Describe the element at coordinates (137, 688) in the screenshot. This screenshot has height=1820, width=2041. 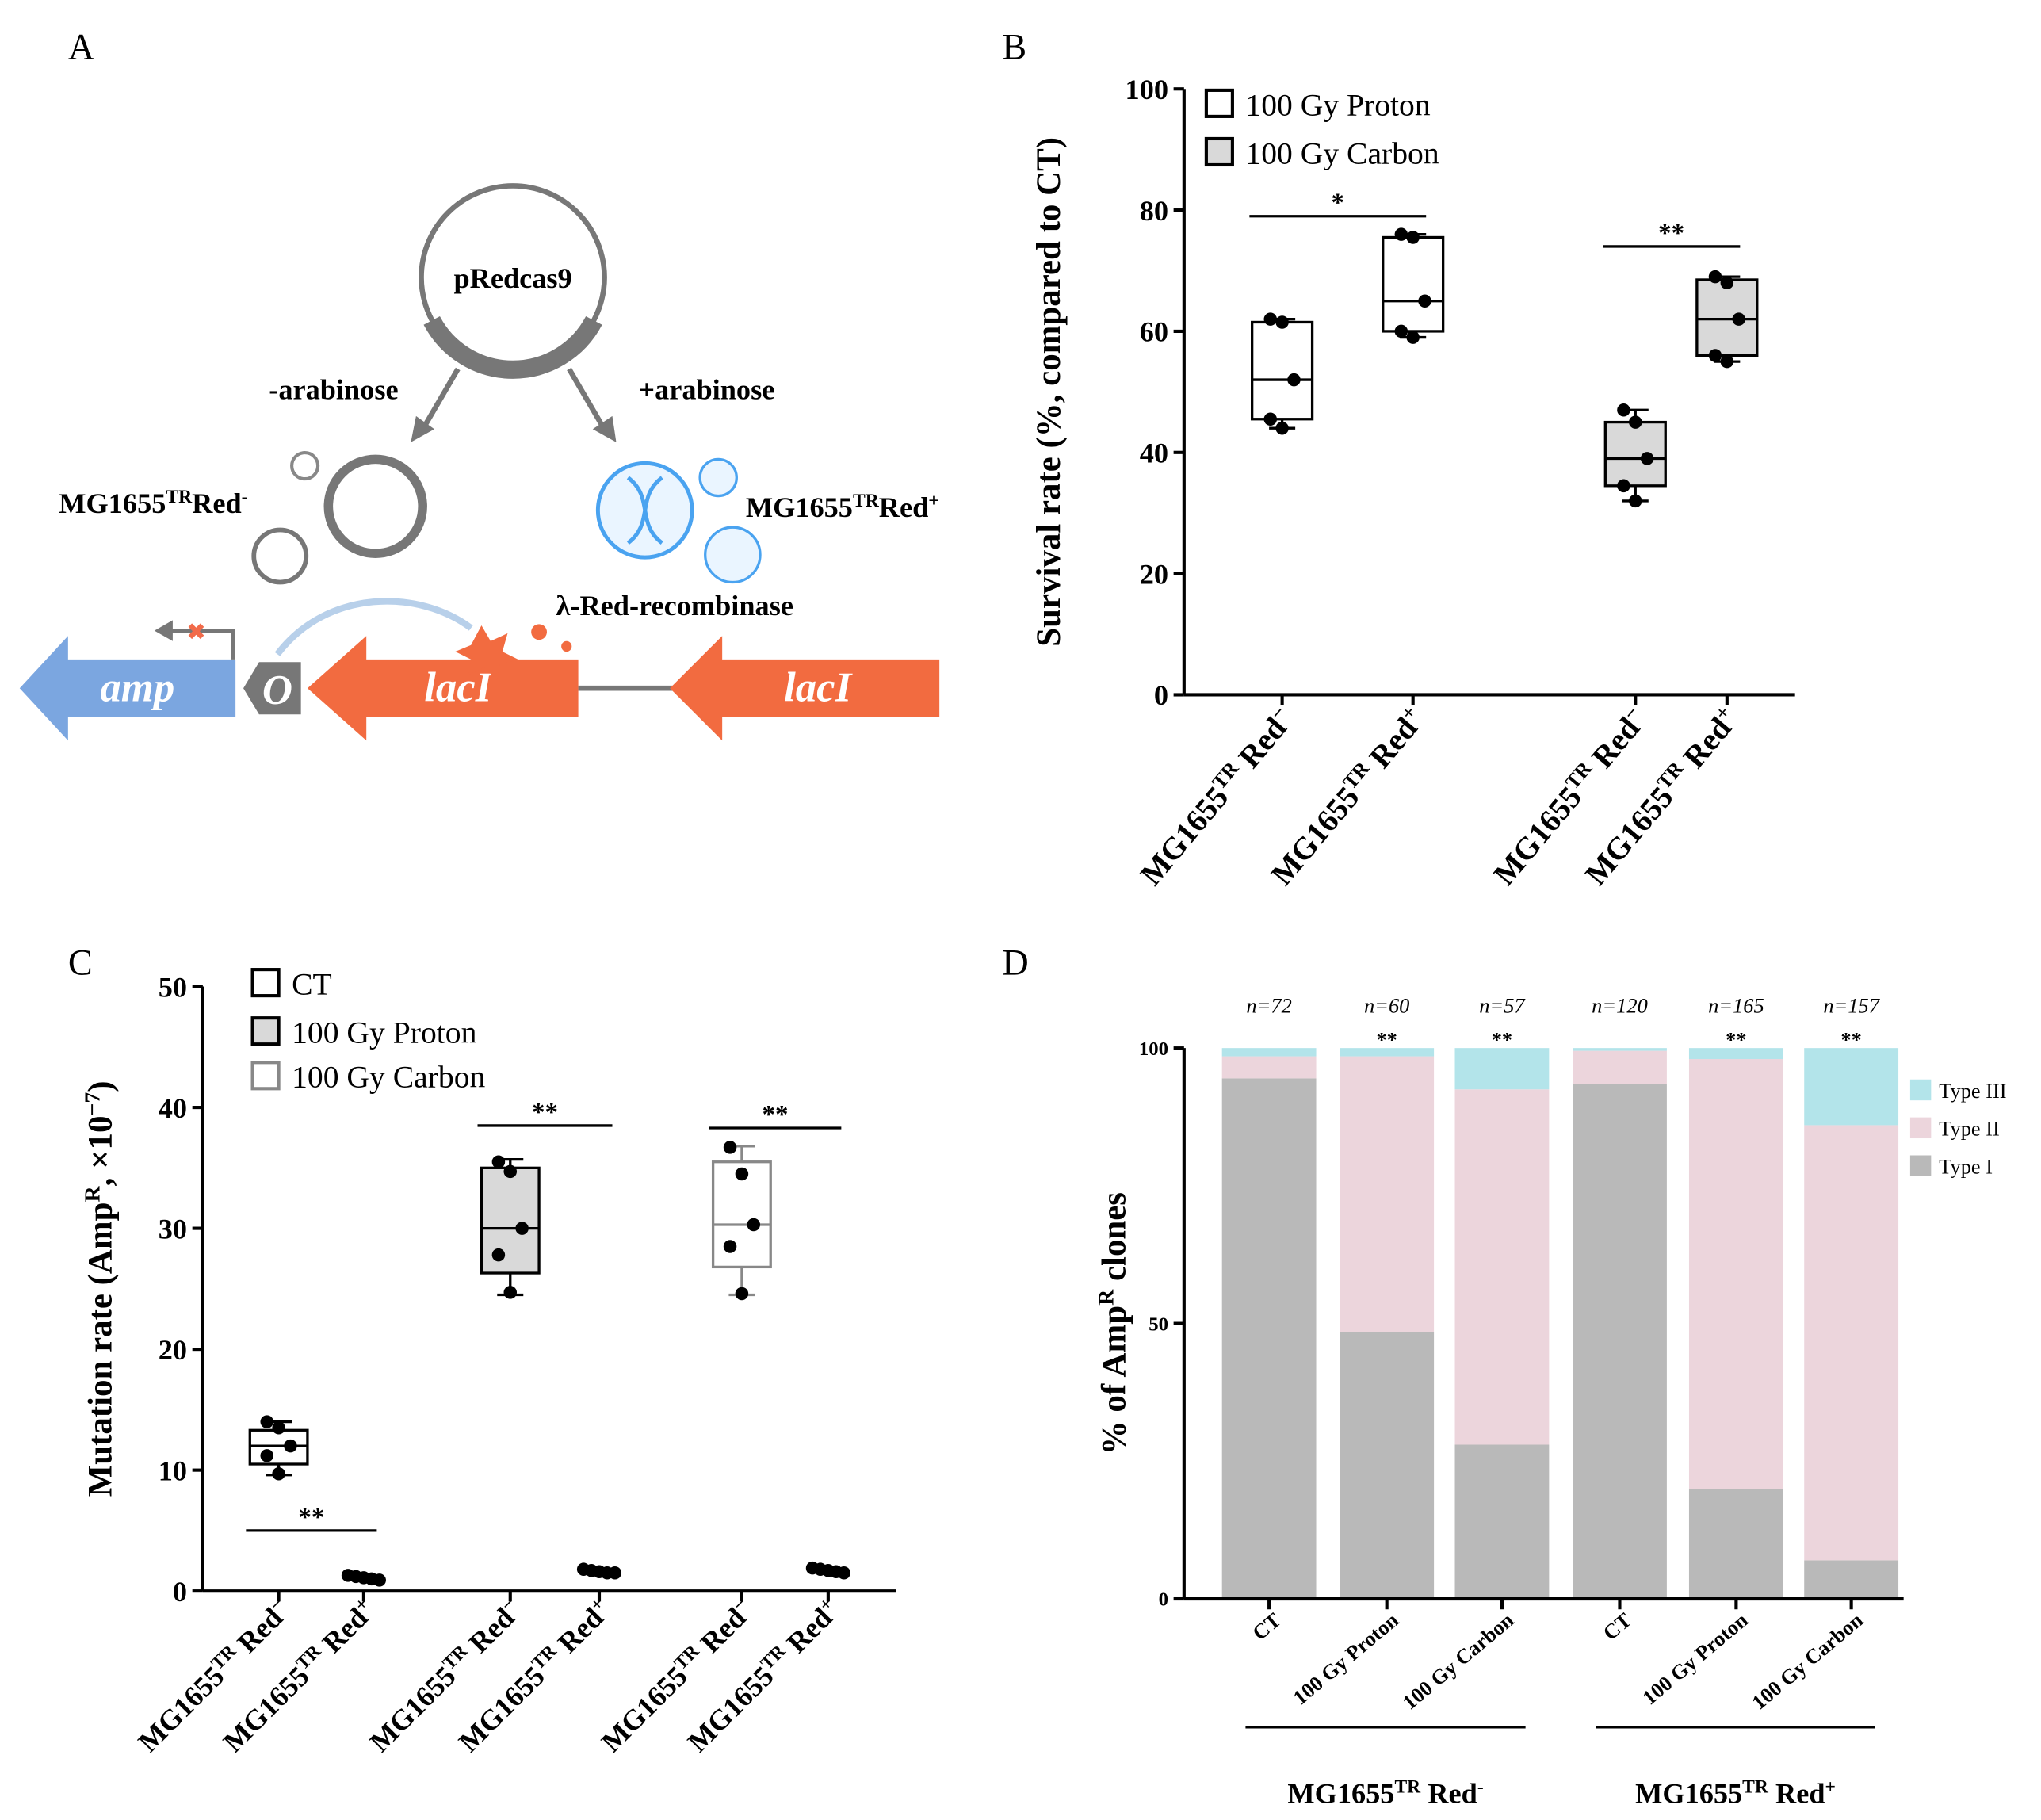
I see `gene-label: amp` at that location.